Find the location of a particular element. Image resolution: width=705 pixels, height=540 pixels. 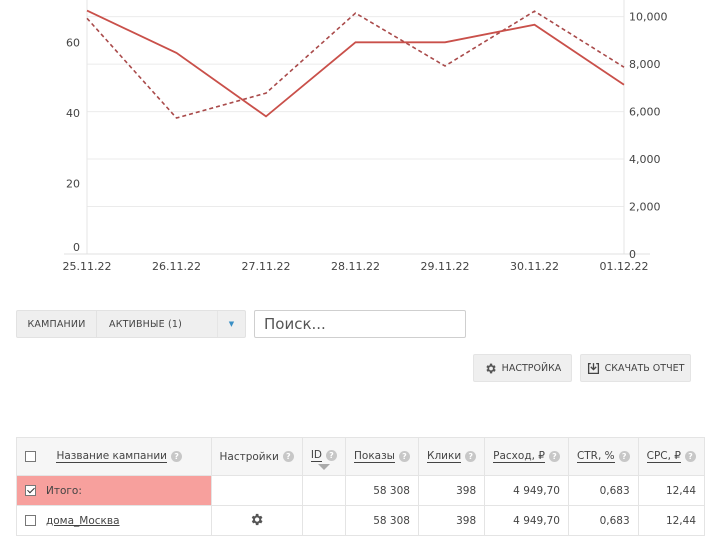

total-checkbox is located at coordinates (30, 490).